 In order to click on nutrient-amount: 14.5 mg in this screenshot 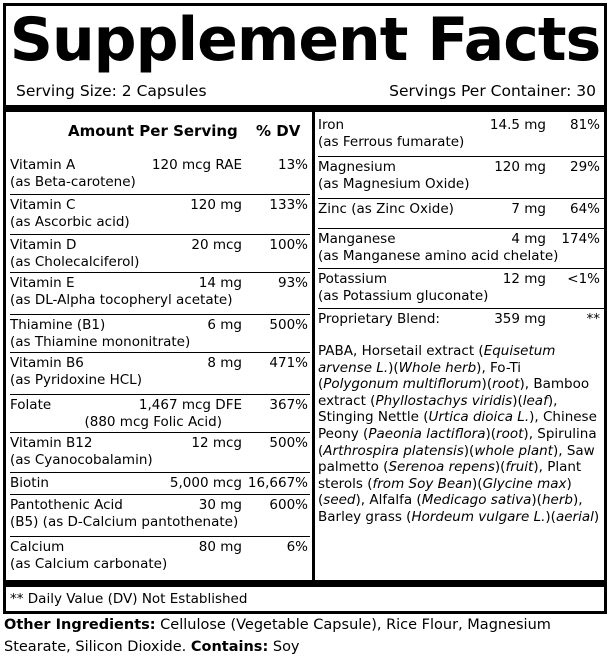, I will do `click(517, 125)`.